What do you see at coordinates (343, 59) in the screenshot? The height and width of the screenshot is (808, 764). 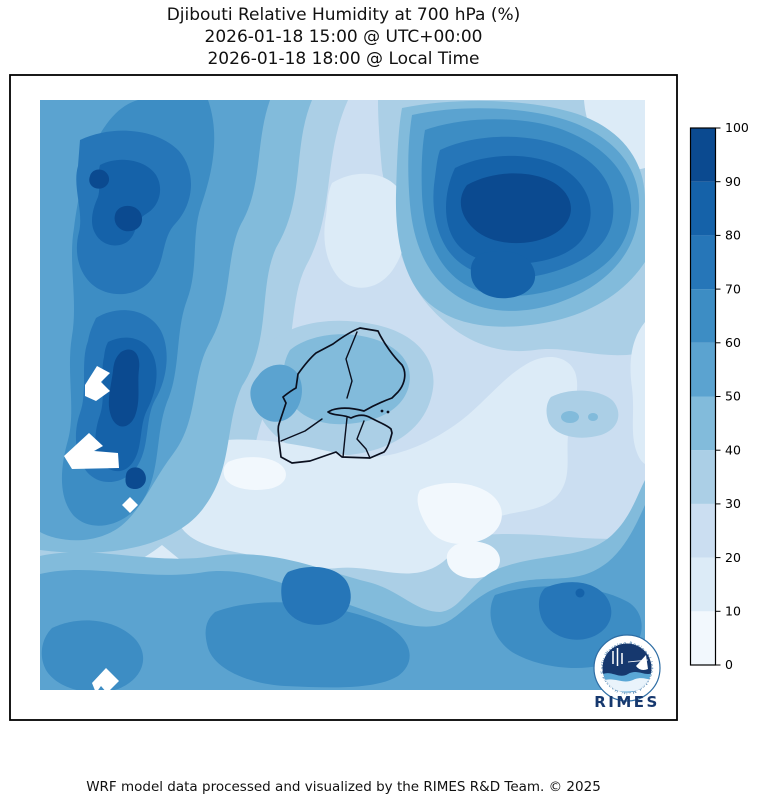 I see `figure-subtitle-local: 2026-01-18 18:00 @ Local Time` at bounding box center [343, 59].